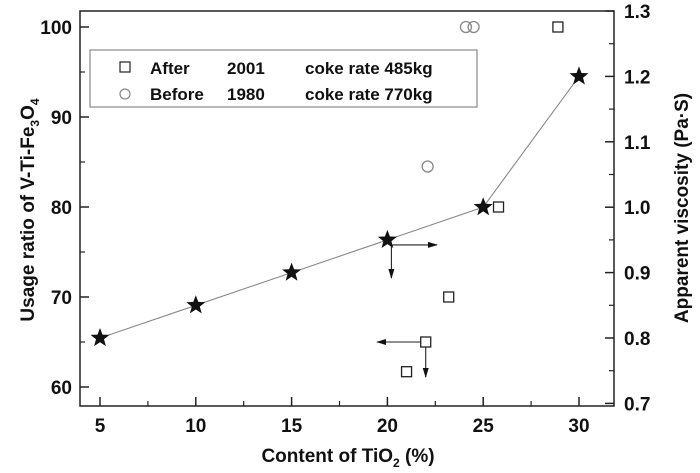  Describe the element at coordinates (637, 12) in the screenshot. I see `right-y-tick-label: 1.3` at that location.